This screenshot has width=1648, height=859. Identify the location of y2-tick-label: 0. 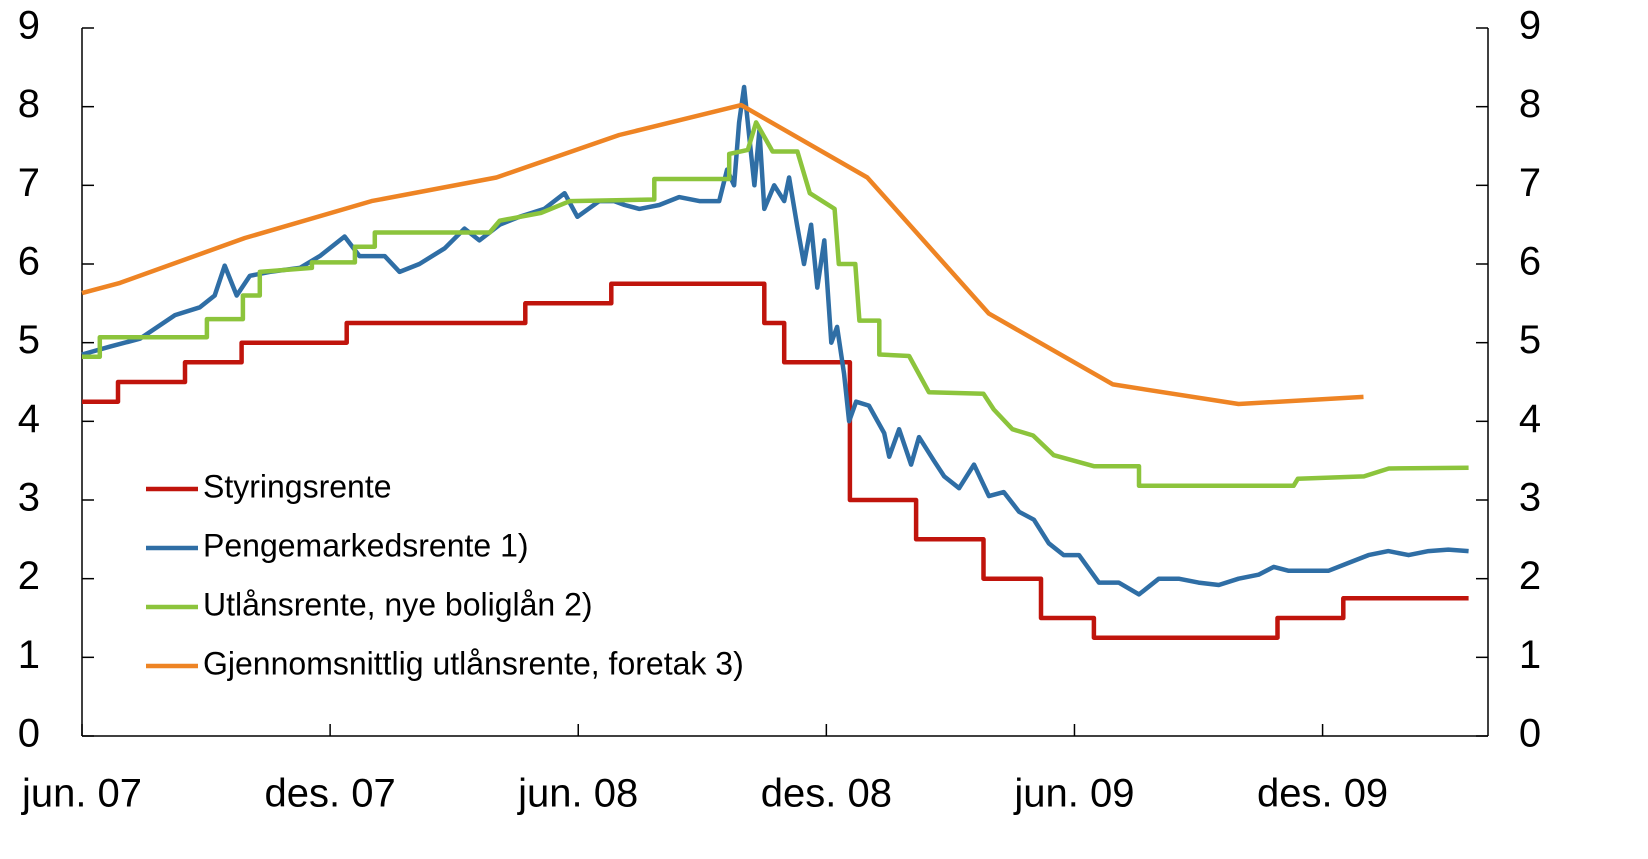
(1530, 734).